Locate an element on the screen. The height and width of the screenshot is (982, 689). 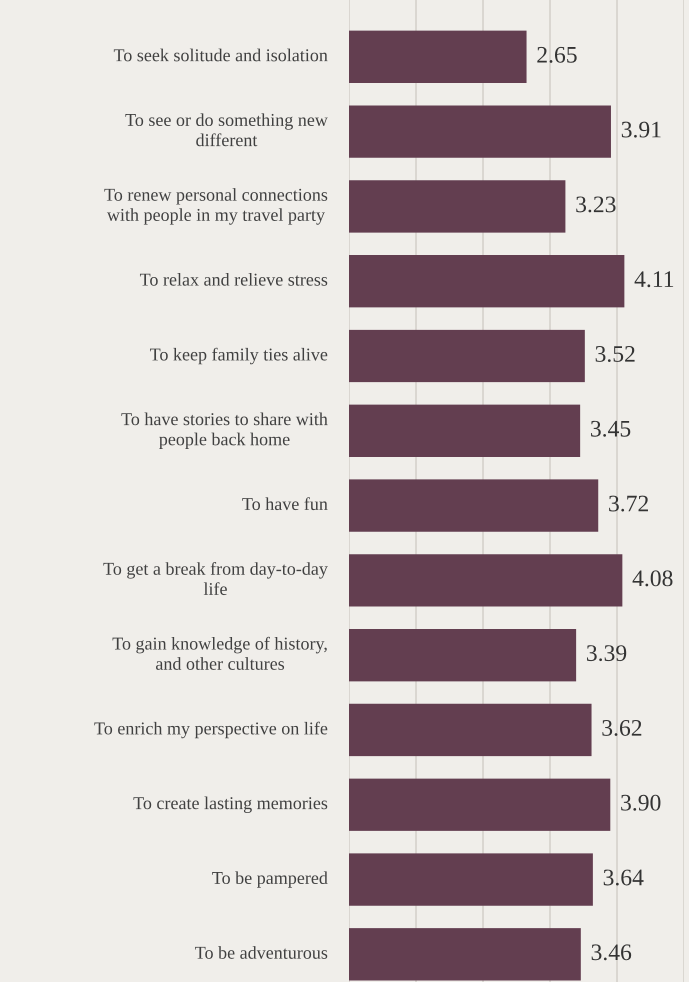
y-tick-label: To have fun is located at coordinates (285, 503).